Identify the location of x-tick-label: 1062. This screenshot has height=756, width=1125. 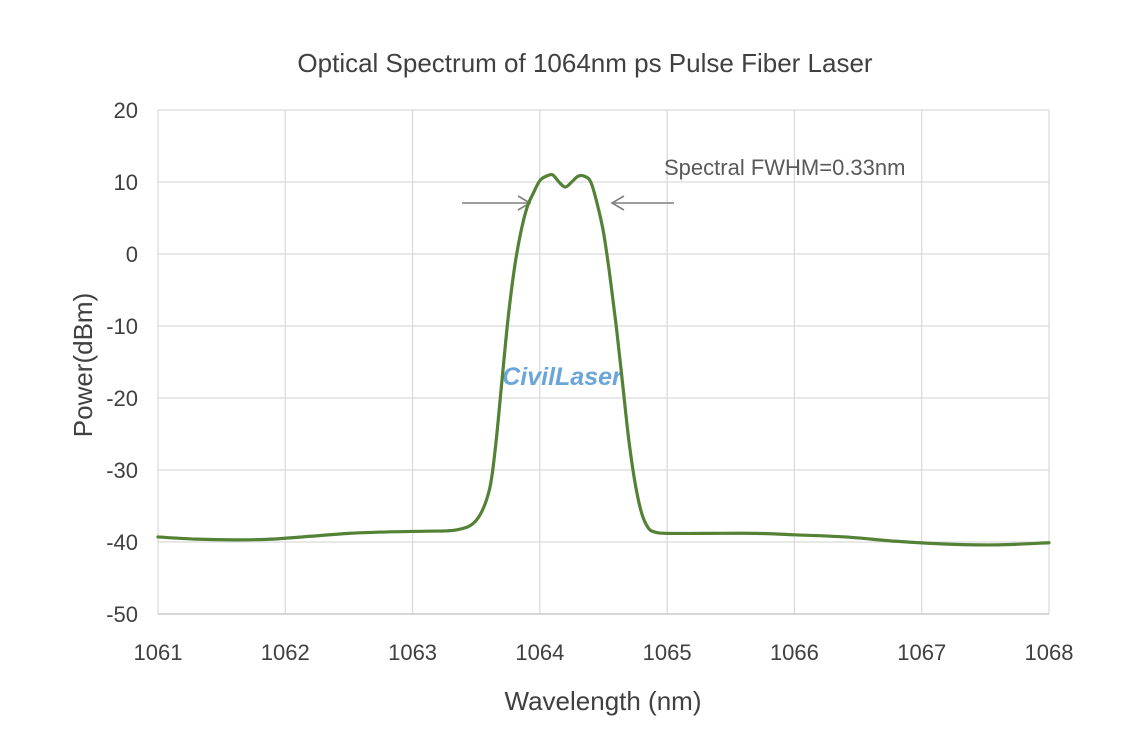
(285, 652).